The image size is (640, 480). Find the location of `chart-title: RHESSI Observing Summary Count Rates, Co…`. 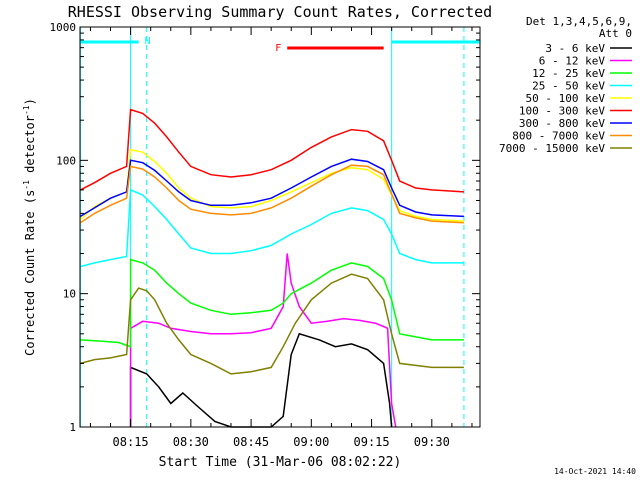

chart-title: RHESSI Observing Summary Count Rates, Co… is located at coordinates (280, 12).